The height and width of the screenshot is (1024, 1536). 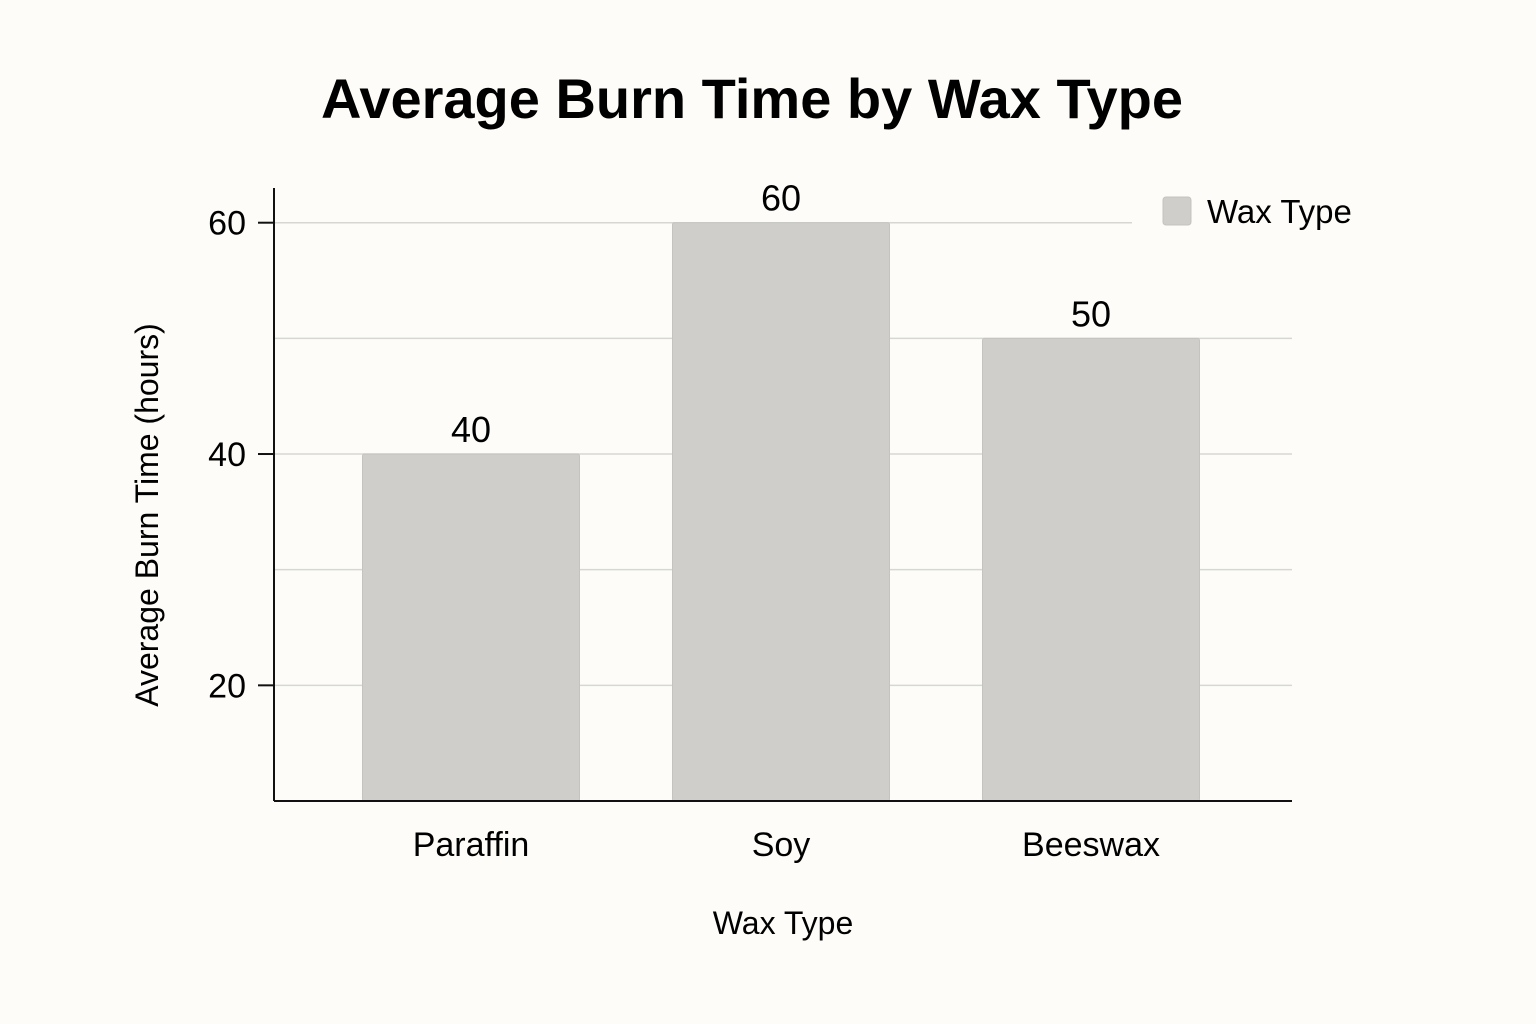 I want to click on x-category-labels: Paraffin Soy Beeswax, so click(x=786, y=845).